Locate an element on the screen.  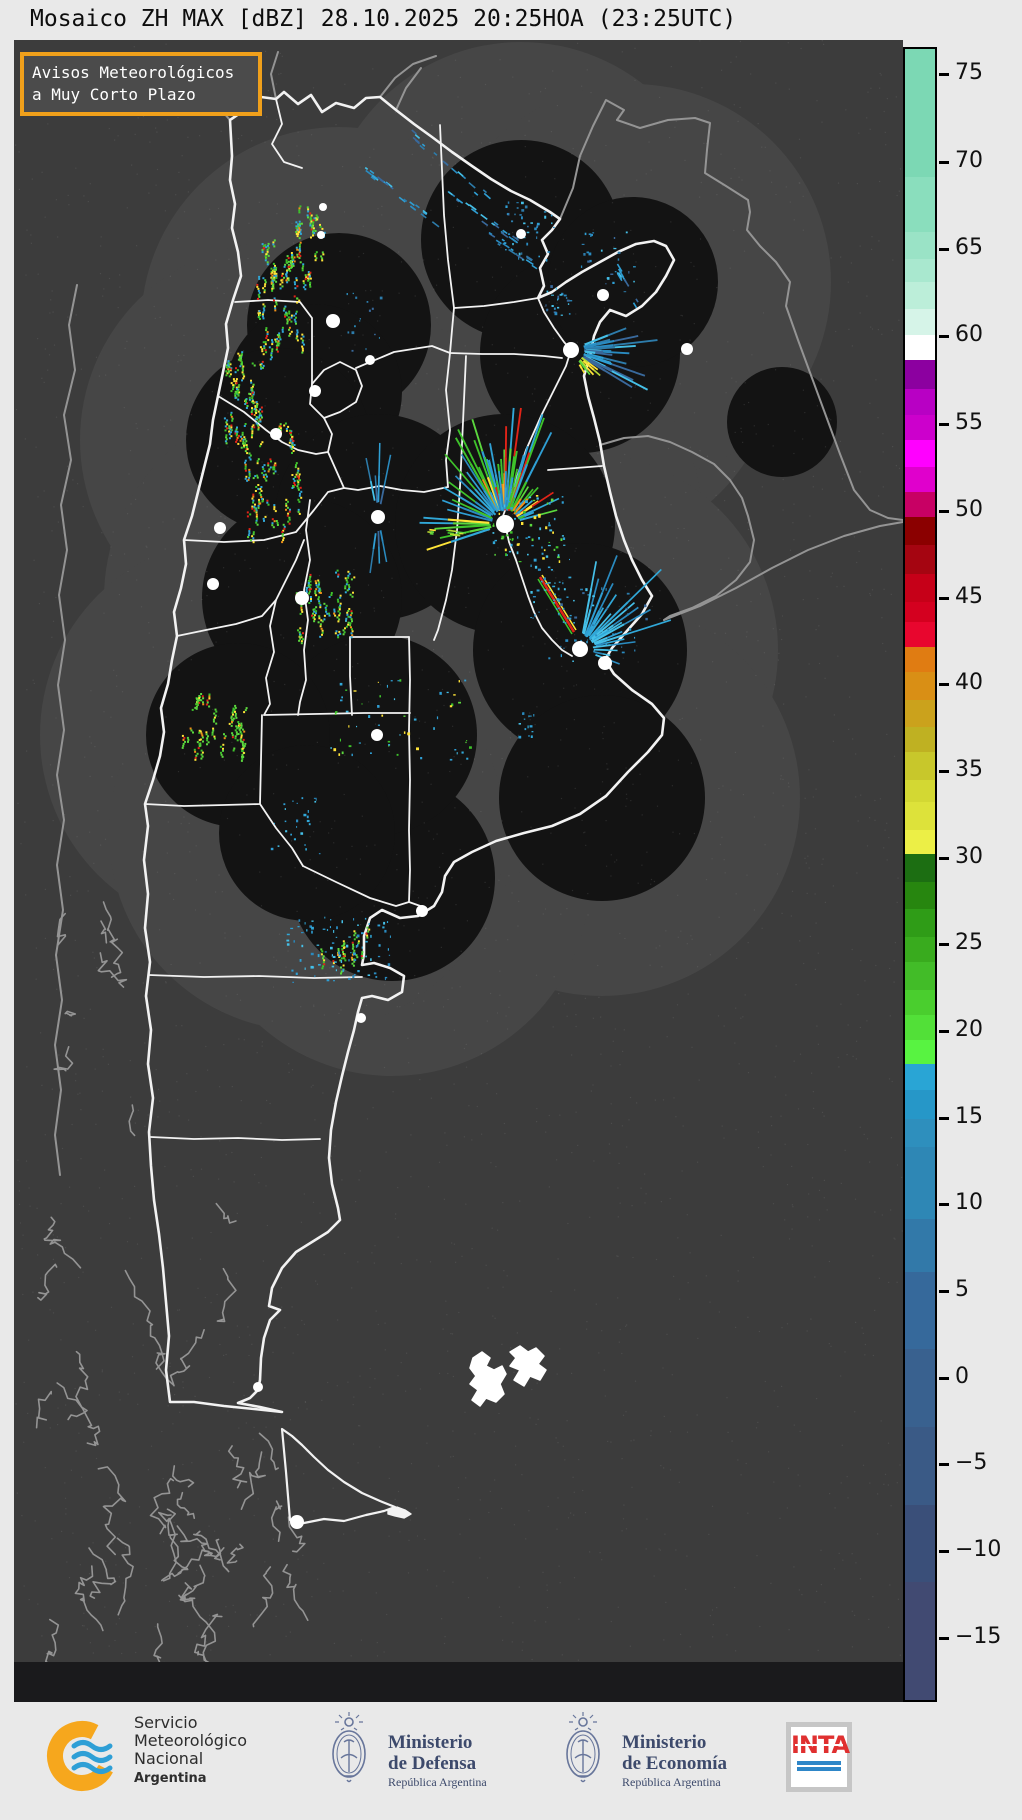
colorbar-tick-label: −5 is located at coordinates (971, 1462).